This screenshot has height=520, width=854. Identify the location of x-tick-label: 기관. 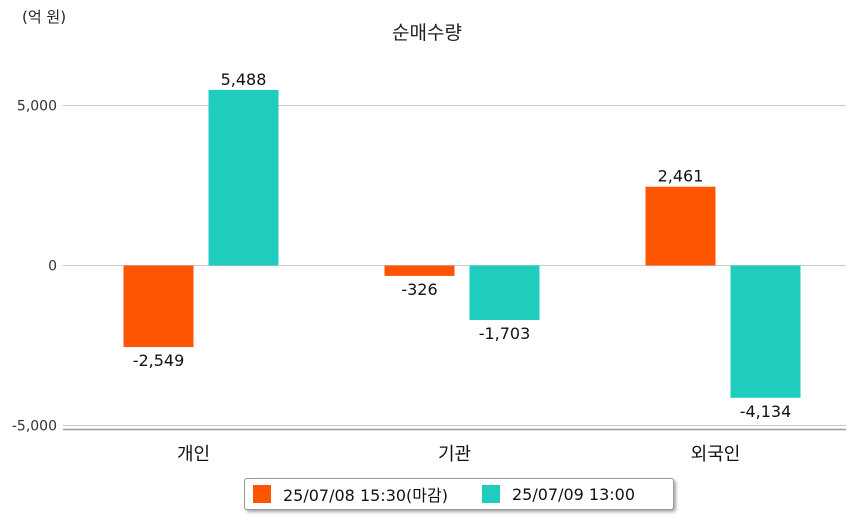
(454, 454).